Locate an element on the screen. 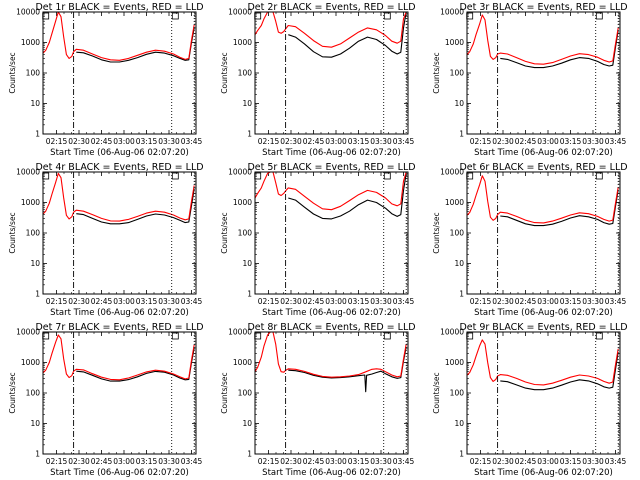 The height and width of the screenshot is (480, 640). chart-title: Det 4r BLACK = Events, RED = LLD is located at coordinates (119, 167).